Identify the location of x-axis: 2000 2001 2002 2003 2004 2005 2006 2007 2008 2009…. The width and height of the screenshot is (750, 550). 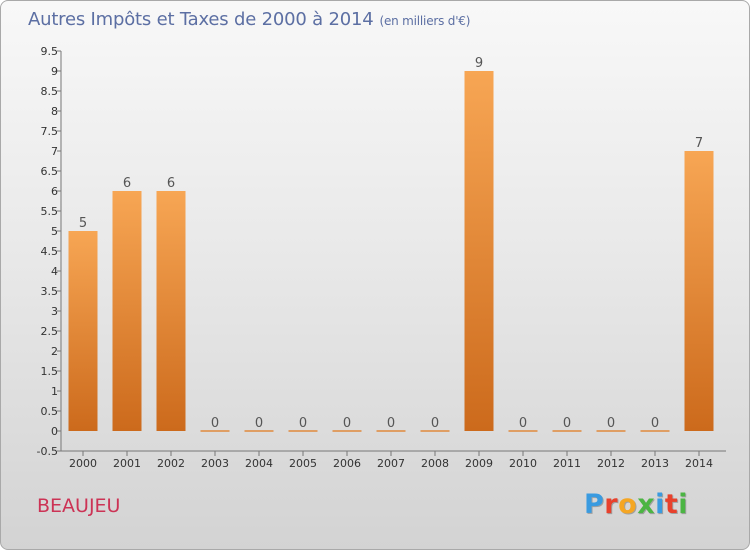
(393, 460).